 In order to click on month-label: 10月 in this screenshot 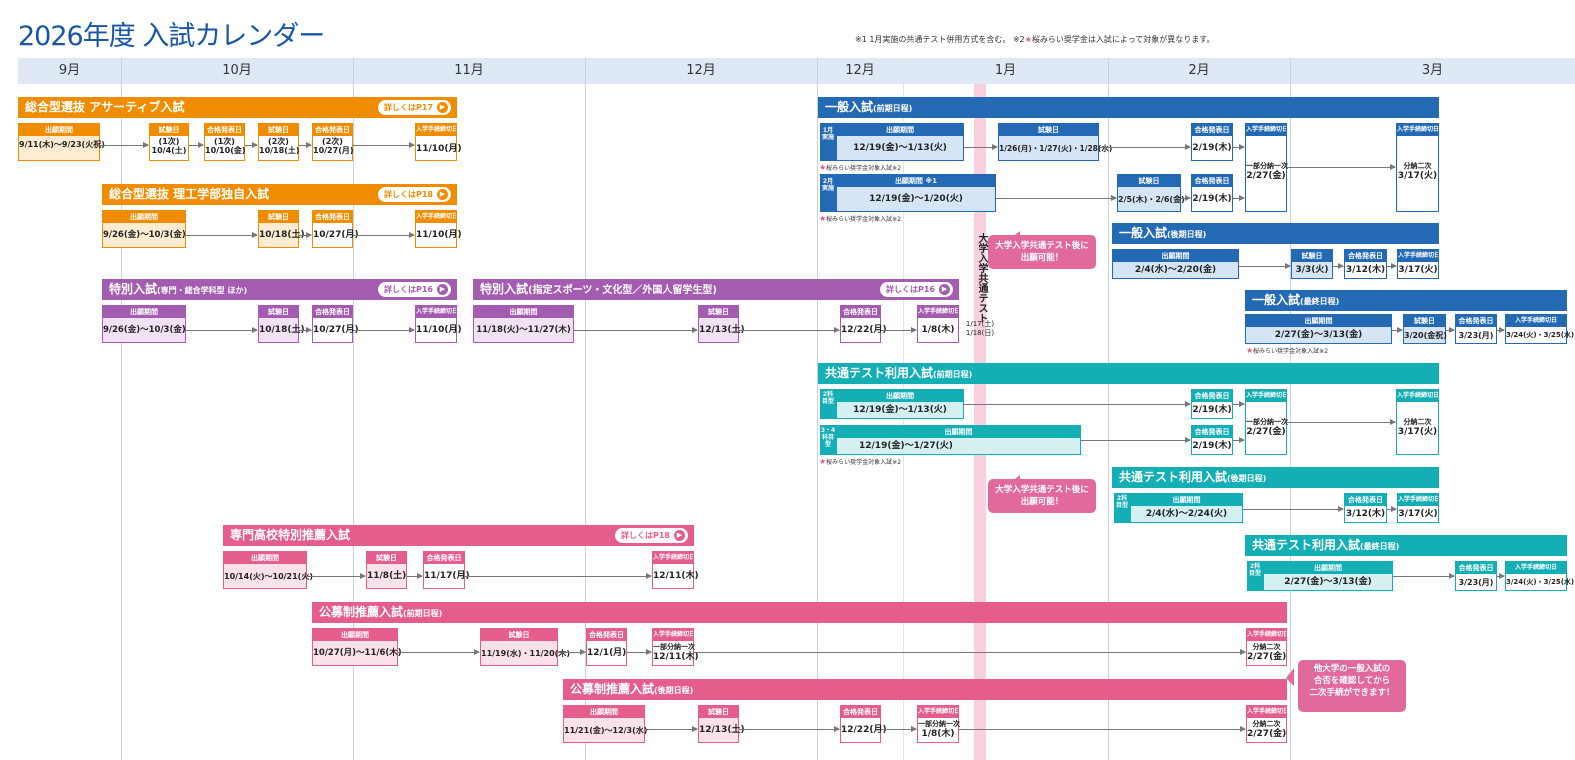, I will do `click(237, 70)`.